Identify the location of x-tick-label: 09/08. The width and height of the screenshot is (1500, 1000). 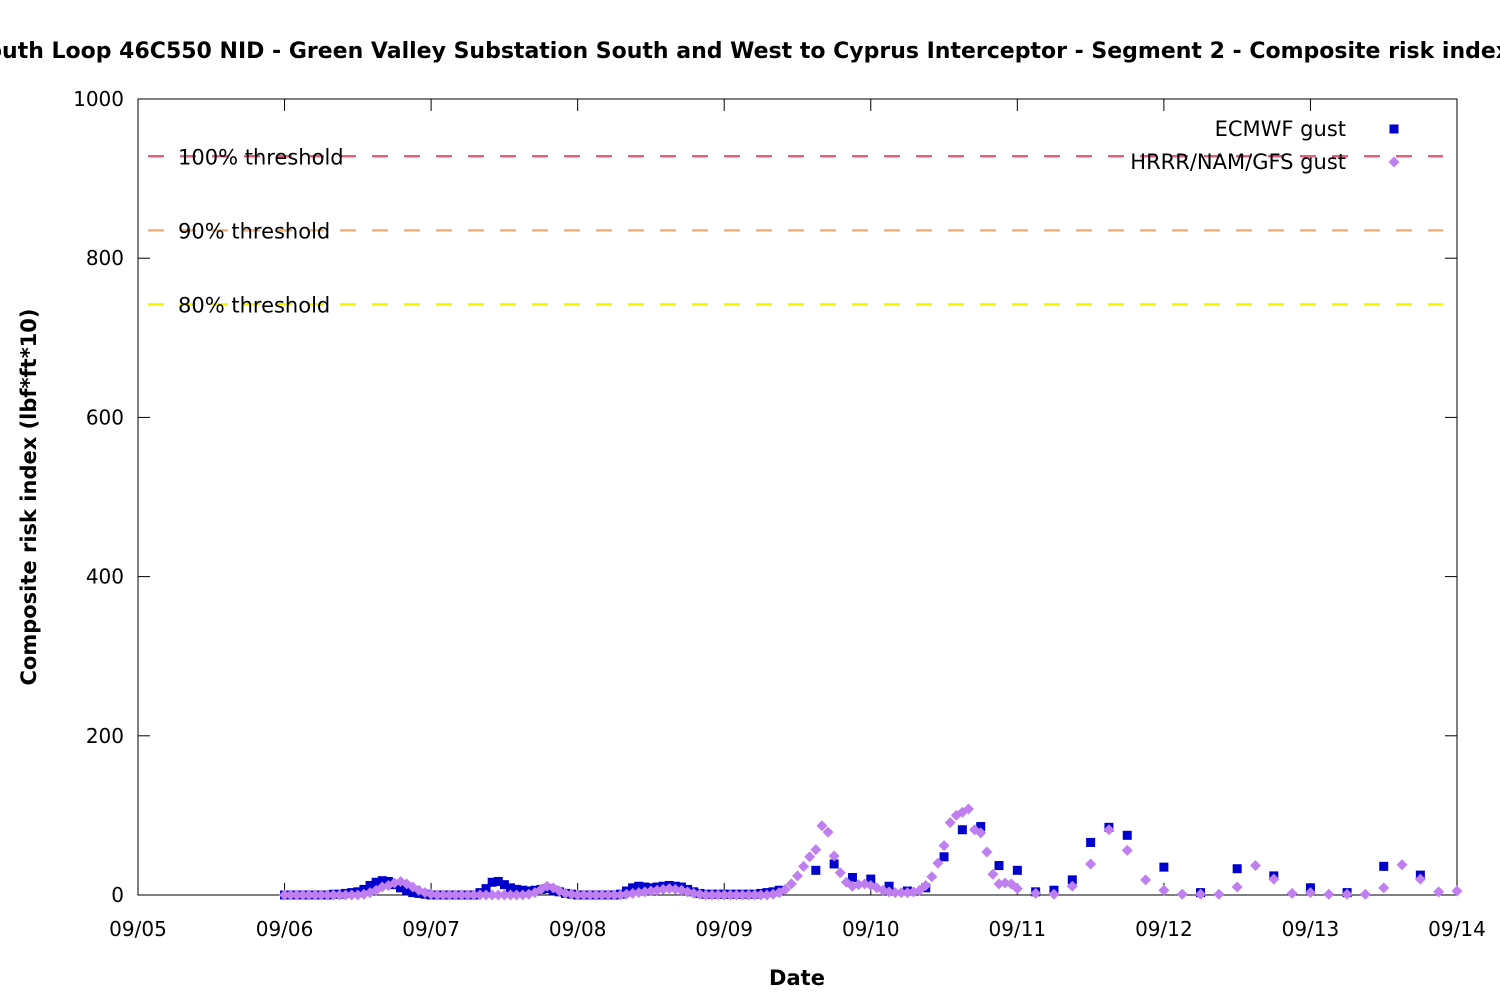
(578, 929).